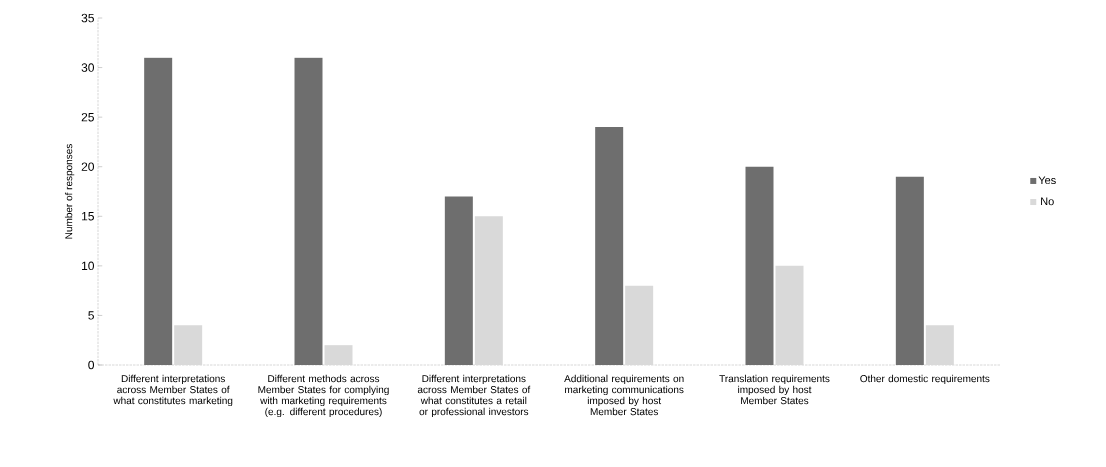  What do you see at coordinates (91, 365) in the screenshot?
I see `y-tick-label: 0` at bounding box center [91, 365].